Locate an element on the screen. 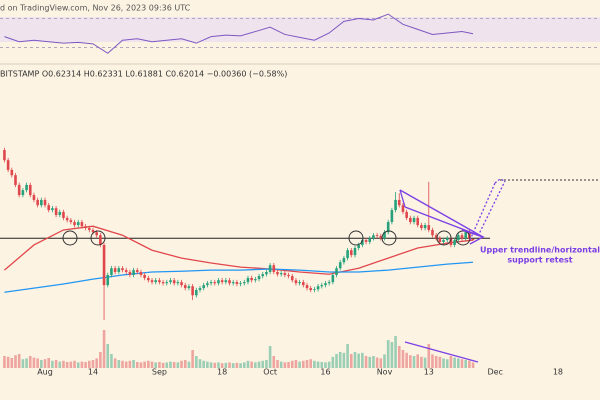 The width and height of the screenshot is (600, 400). x-tick-label: Nov is located at coordinates (385, 372).